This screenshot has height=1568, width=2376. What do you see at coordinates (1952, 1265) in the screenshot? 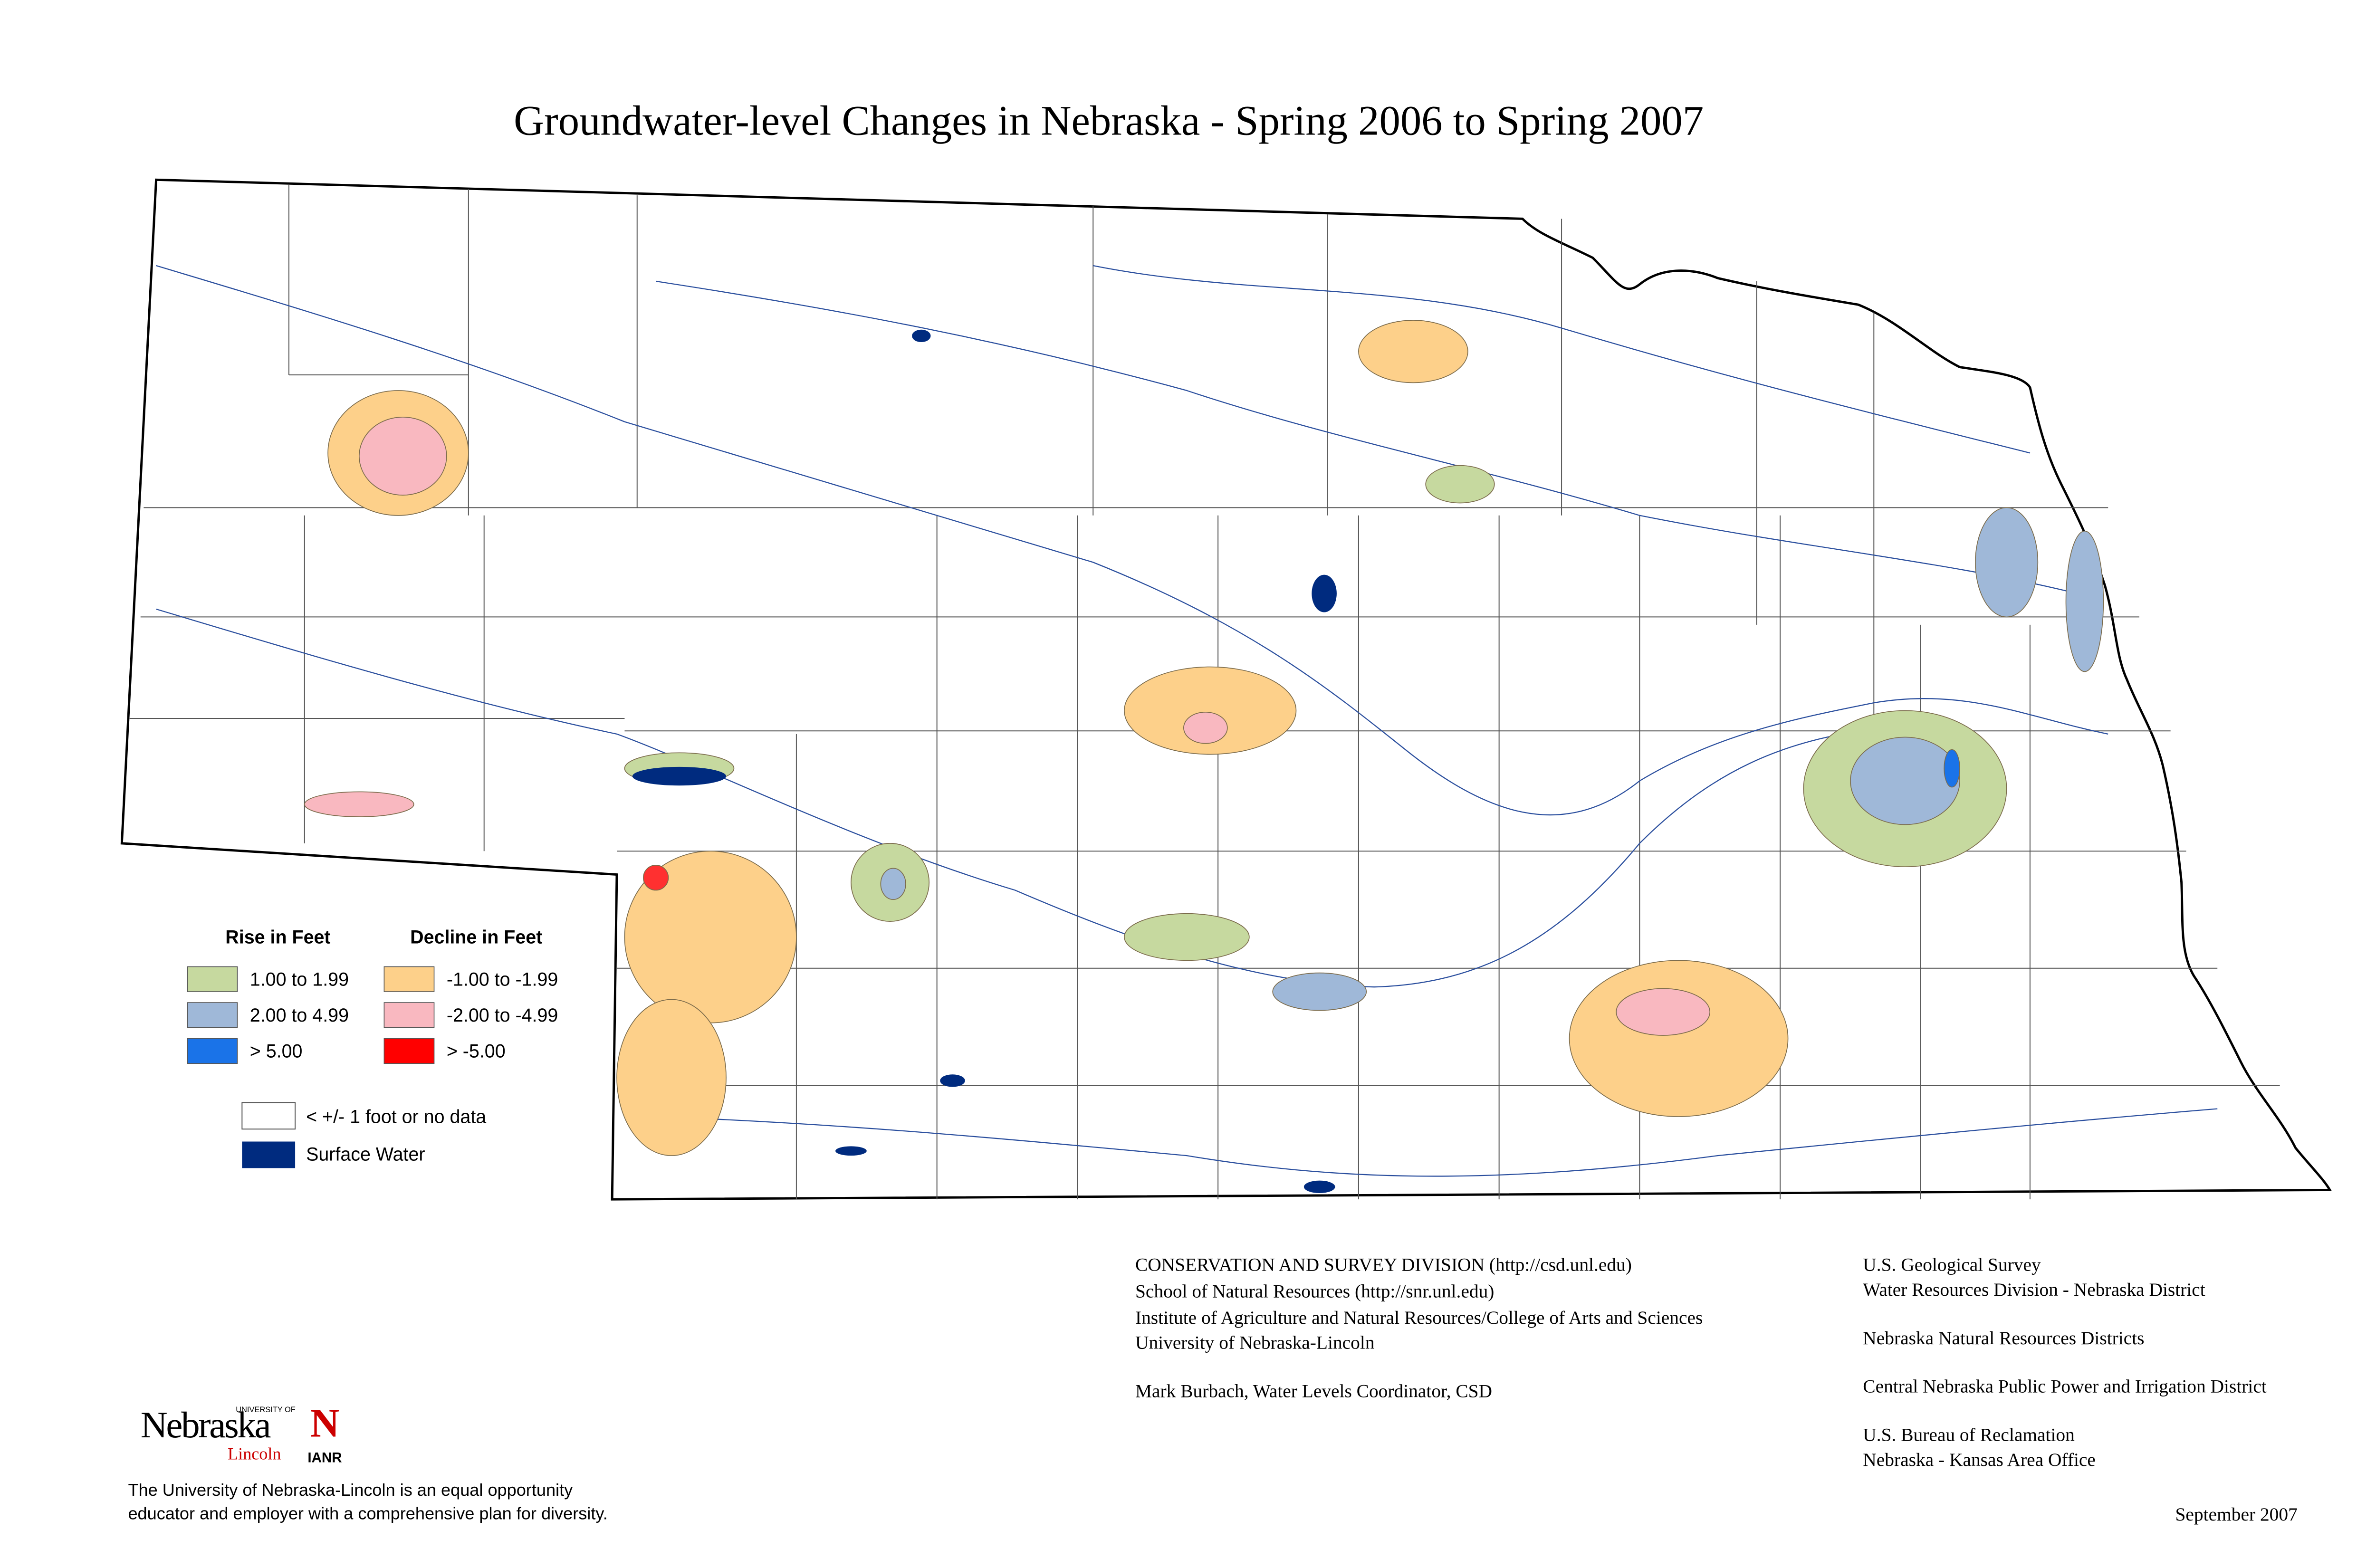
I see `contributor: U.S. Geological Survey` at bounding box center [1952, 1265].